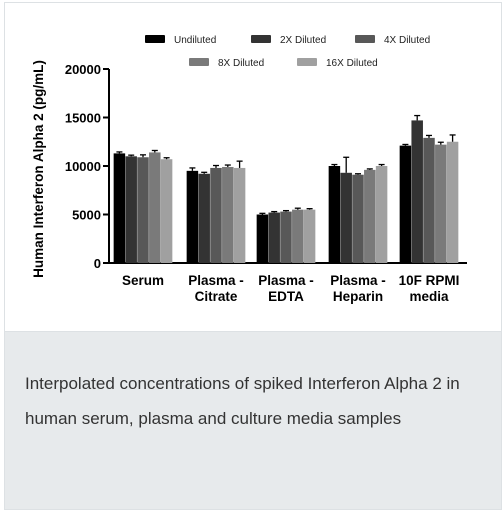 This screenshot has width=504, height=512. I want to click on y-tick-label: 5000, so click(86, 215).